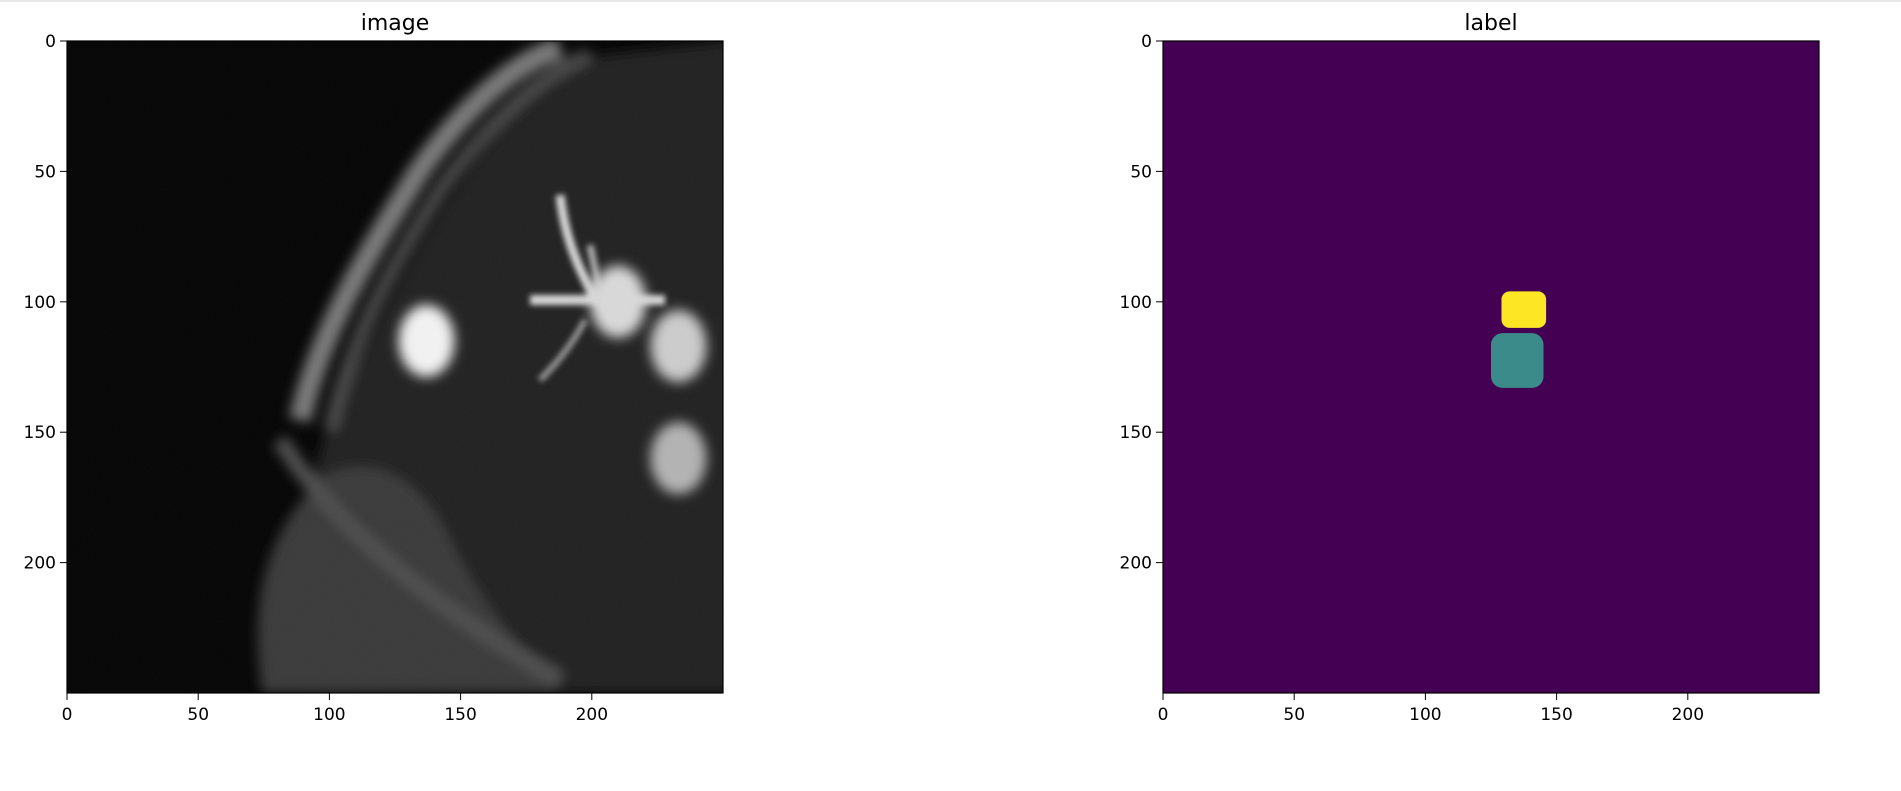 This screenshot has width=1901, height=791. What do you see at coordinates (1490, 23) in the screenshot?
I see `chart-title: label` at bounding box center [1490, 23].